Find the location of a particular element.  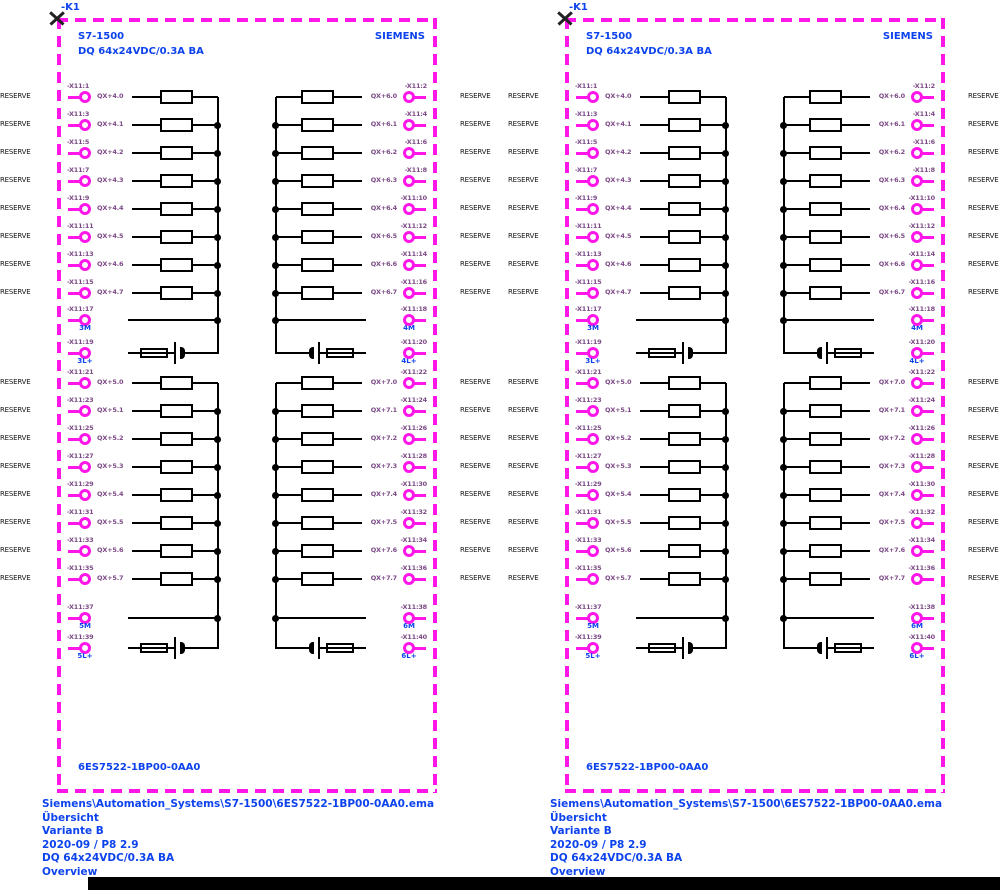

pin-number: -X11:40 is located at coordinates (922, 637).